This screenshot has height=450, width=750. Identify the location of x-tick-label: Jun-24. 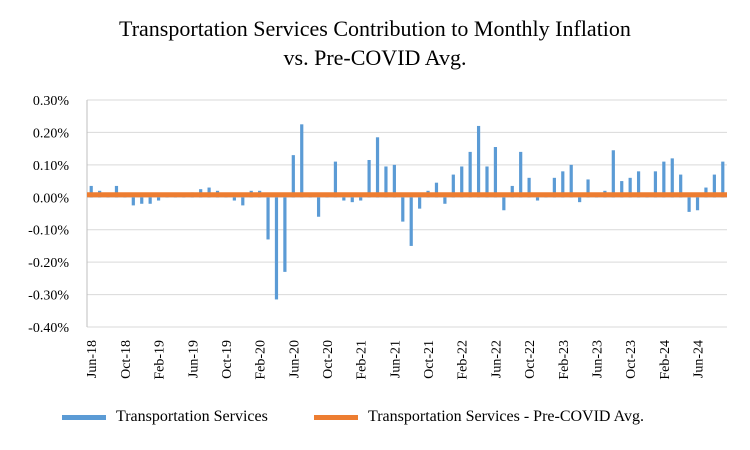
(699, 359).